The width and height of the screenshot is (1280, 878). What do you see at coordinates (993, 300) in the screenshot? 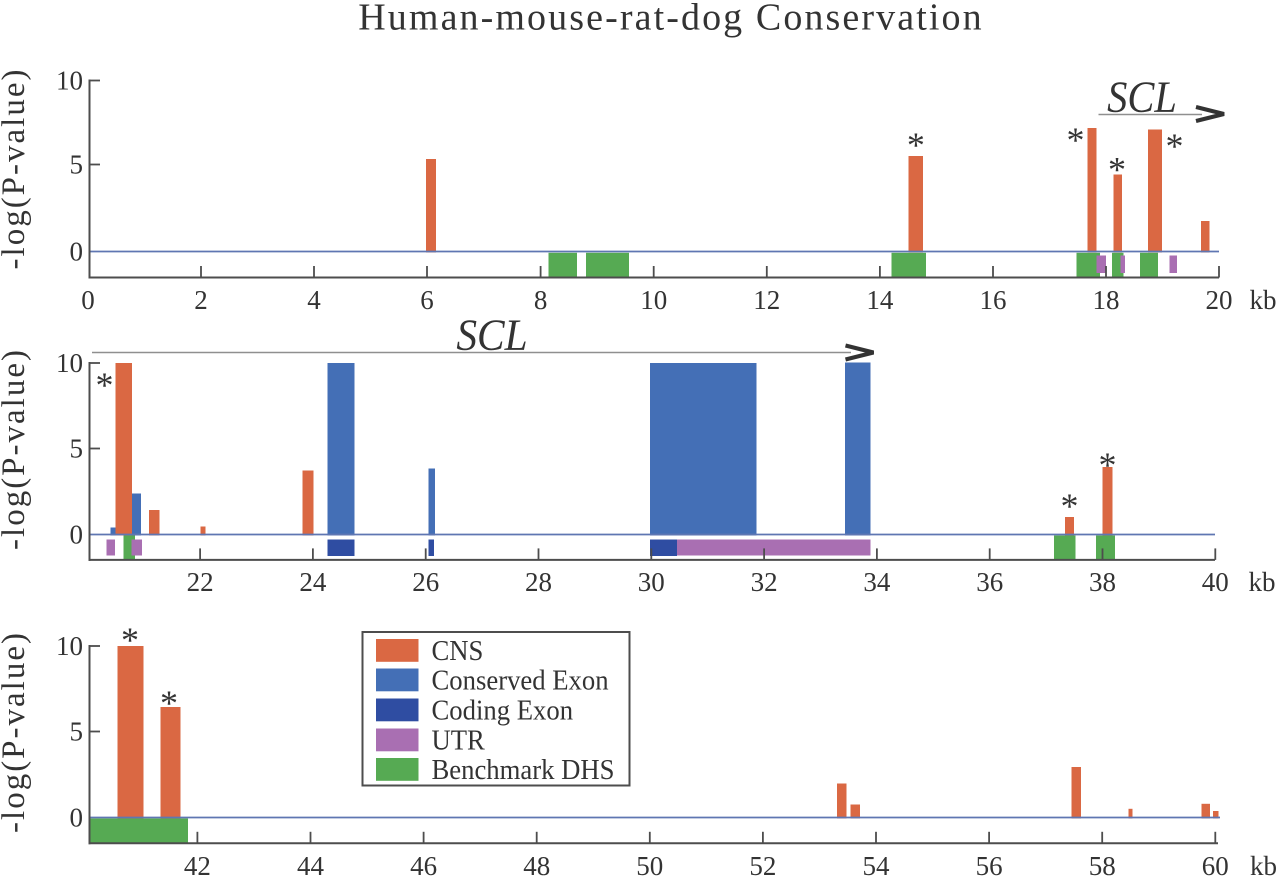
I see `svg-text: 16` at bounding box center [993, 300].